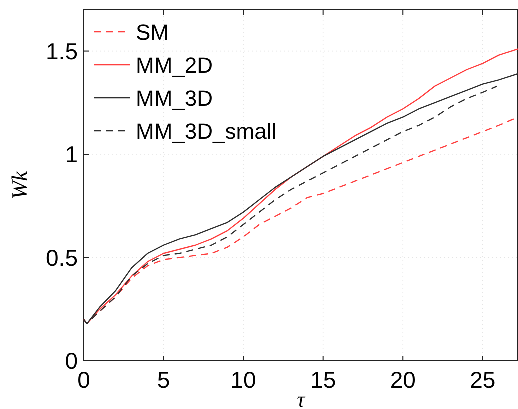 The image size is (518, 409). What do you see at coordinates (163, 380) in the screenshot?
I see `x-tick-label: 5` at bounding box center [163, 380].